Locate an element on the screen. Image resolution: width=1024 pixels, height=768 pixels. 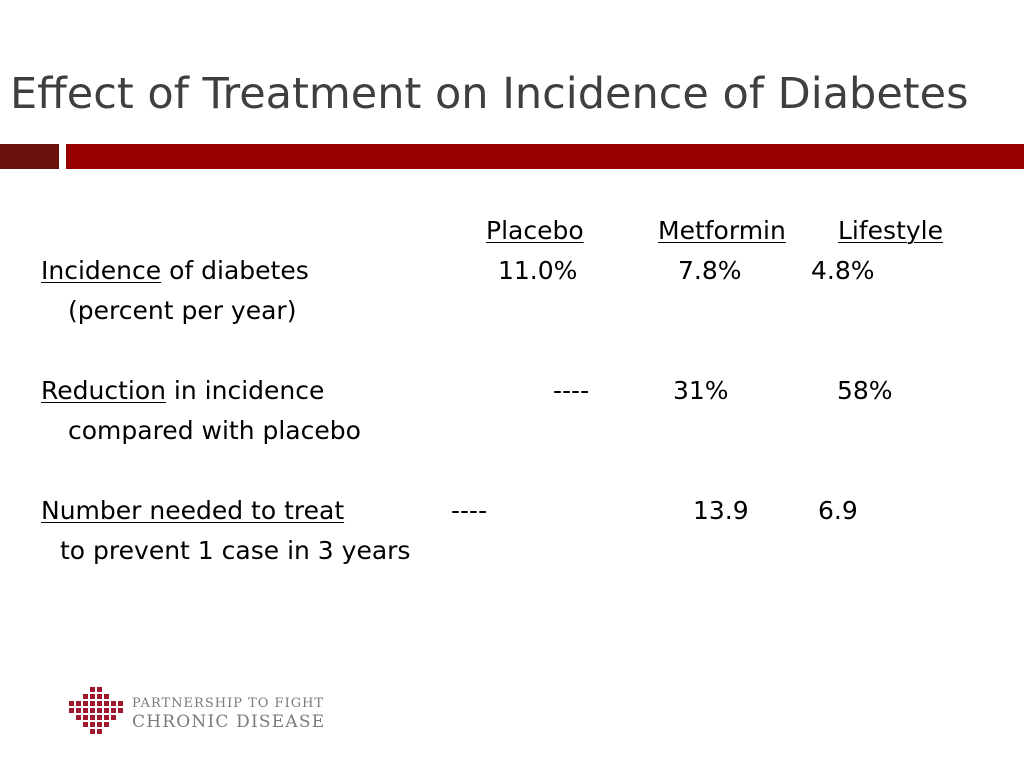
row-incidence-lifestyle: 4.8% is located at coordinates (843, 270).